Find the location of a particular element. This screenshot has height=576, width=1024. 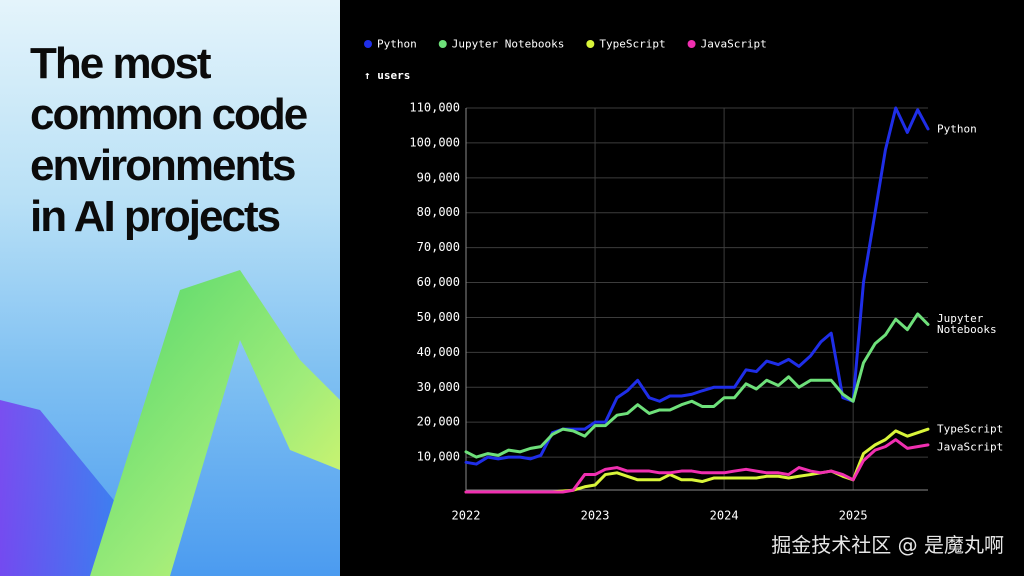

watermark: 掘金技术社区 @ 是魔丸啊 is located at coordinates (887, 545).